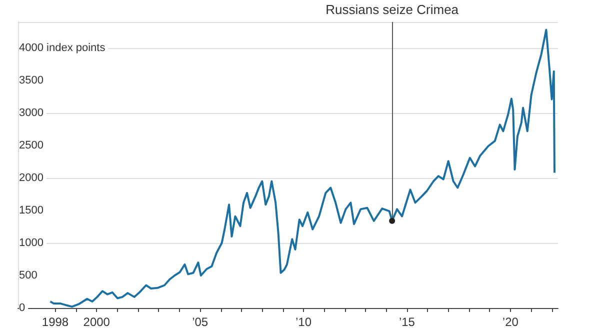 Image resolution: width=601 pixels, height=333 pixels. I want to click on y-tick-label: 0, so click(22, 308).